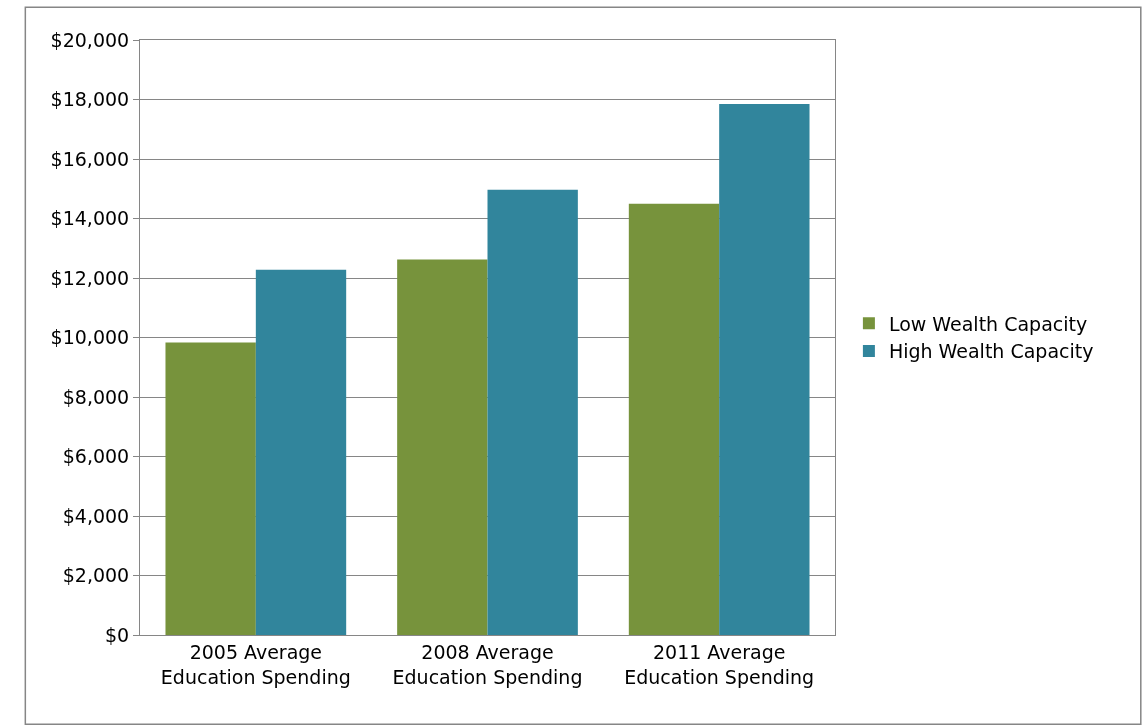 The height and width of the screenshot is (727, 1145). What do you see at coordinates (96, 515) in the screenshot?
I see `y-tick-label: $4,000` at bounding box center [96, 515].